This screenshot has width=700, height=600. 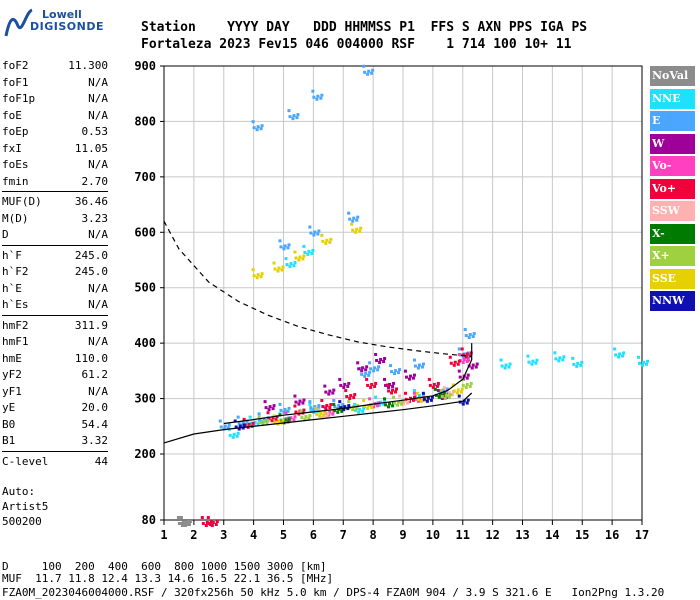 I want to click on digisonde-logo, so click(x=46, y=24).